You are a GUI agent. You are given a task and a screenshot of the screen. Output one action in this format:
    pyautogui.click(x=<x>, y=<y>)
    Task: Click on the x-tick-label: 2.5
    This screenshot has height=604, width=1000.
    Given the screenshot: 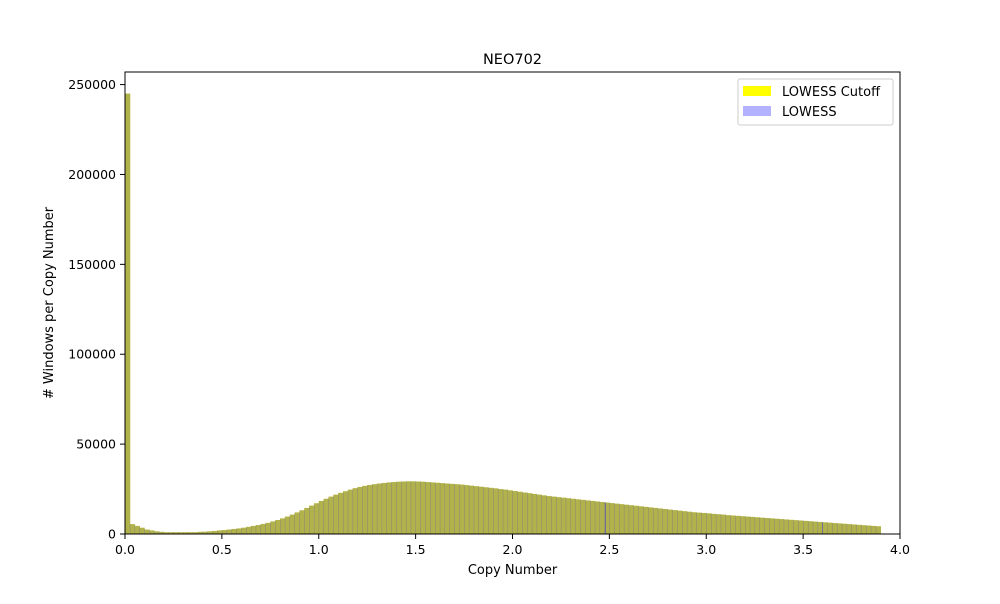 What is the action you would take?
    pyautogui.click(x=609, y=549)
    